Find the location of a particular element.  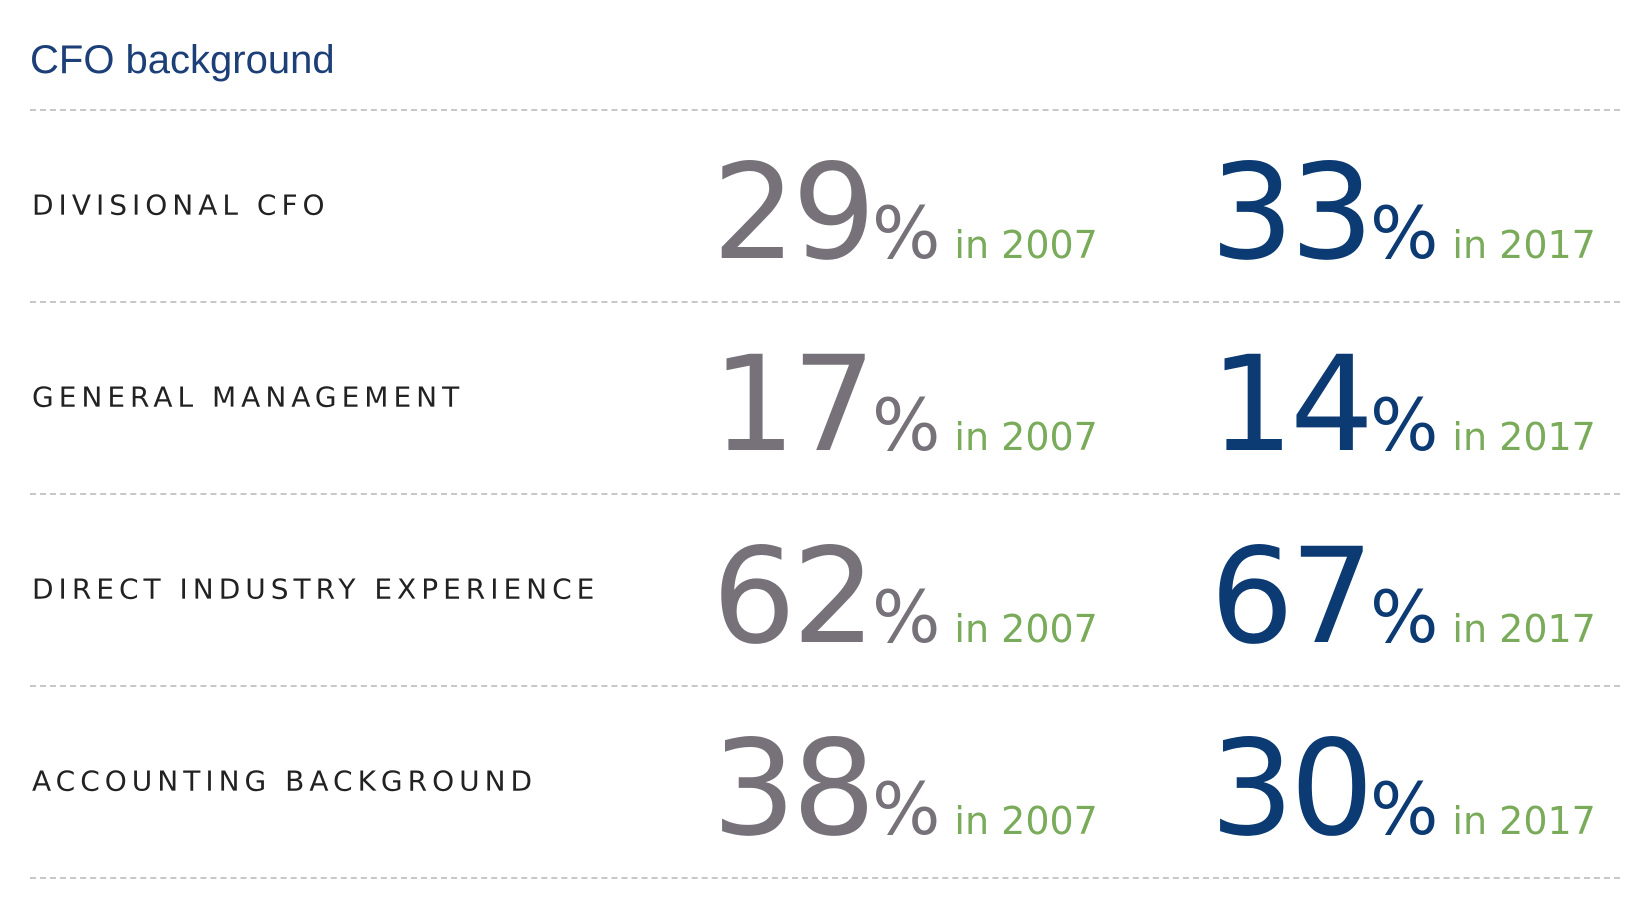

stat: 62% in 2007 is located at coordinates (875, 597).